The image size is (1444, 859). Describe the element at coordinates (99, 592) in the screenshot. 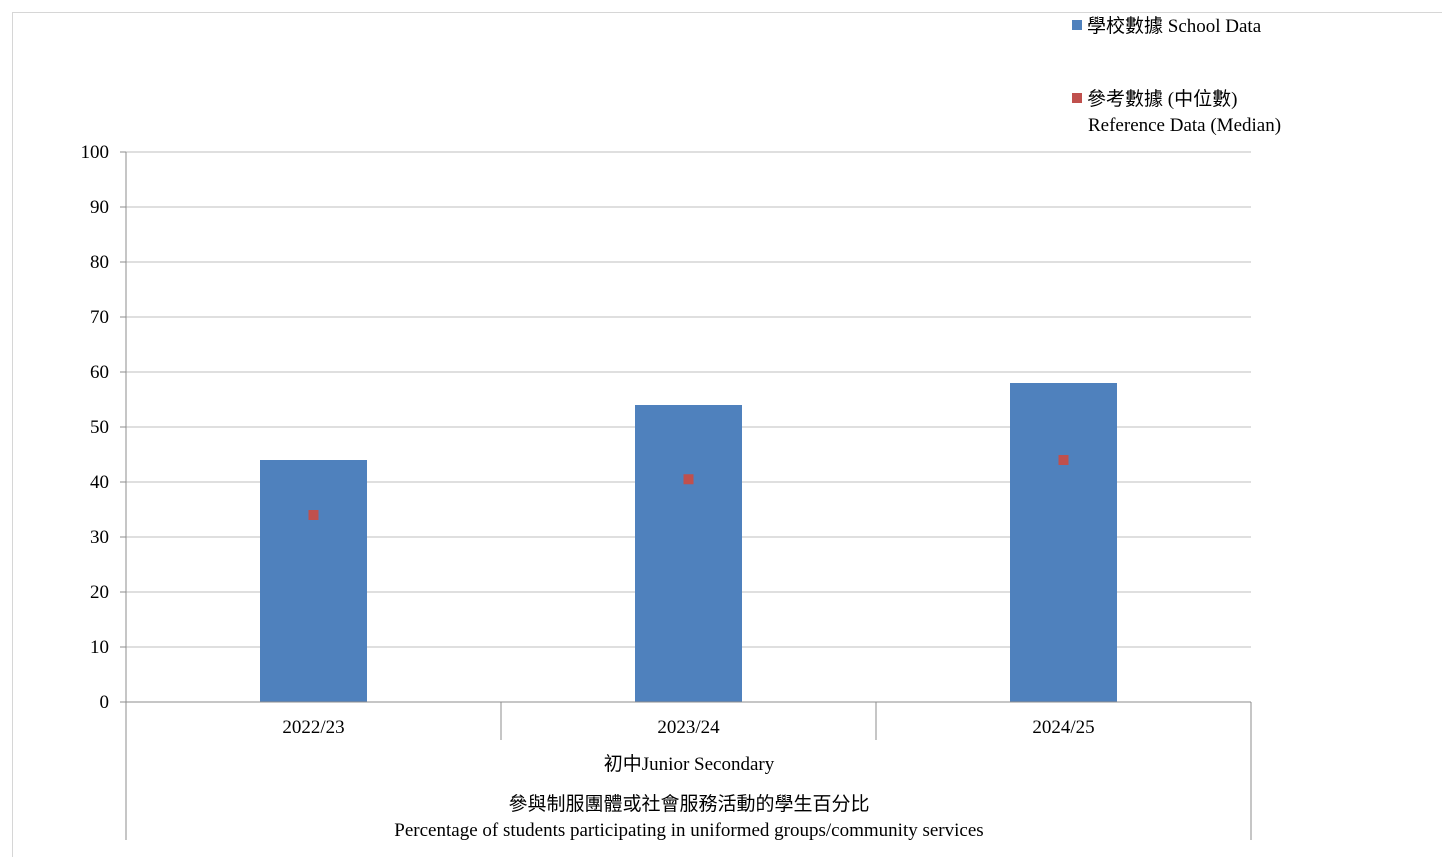

I see `y-tick-label: 20` at that location.